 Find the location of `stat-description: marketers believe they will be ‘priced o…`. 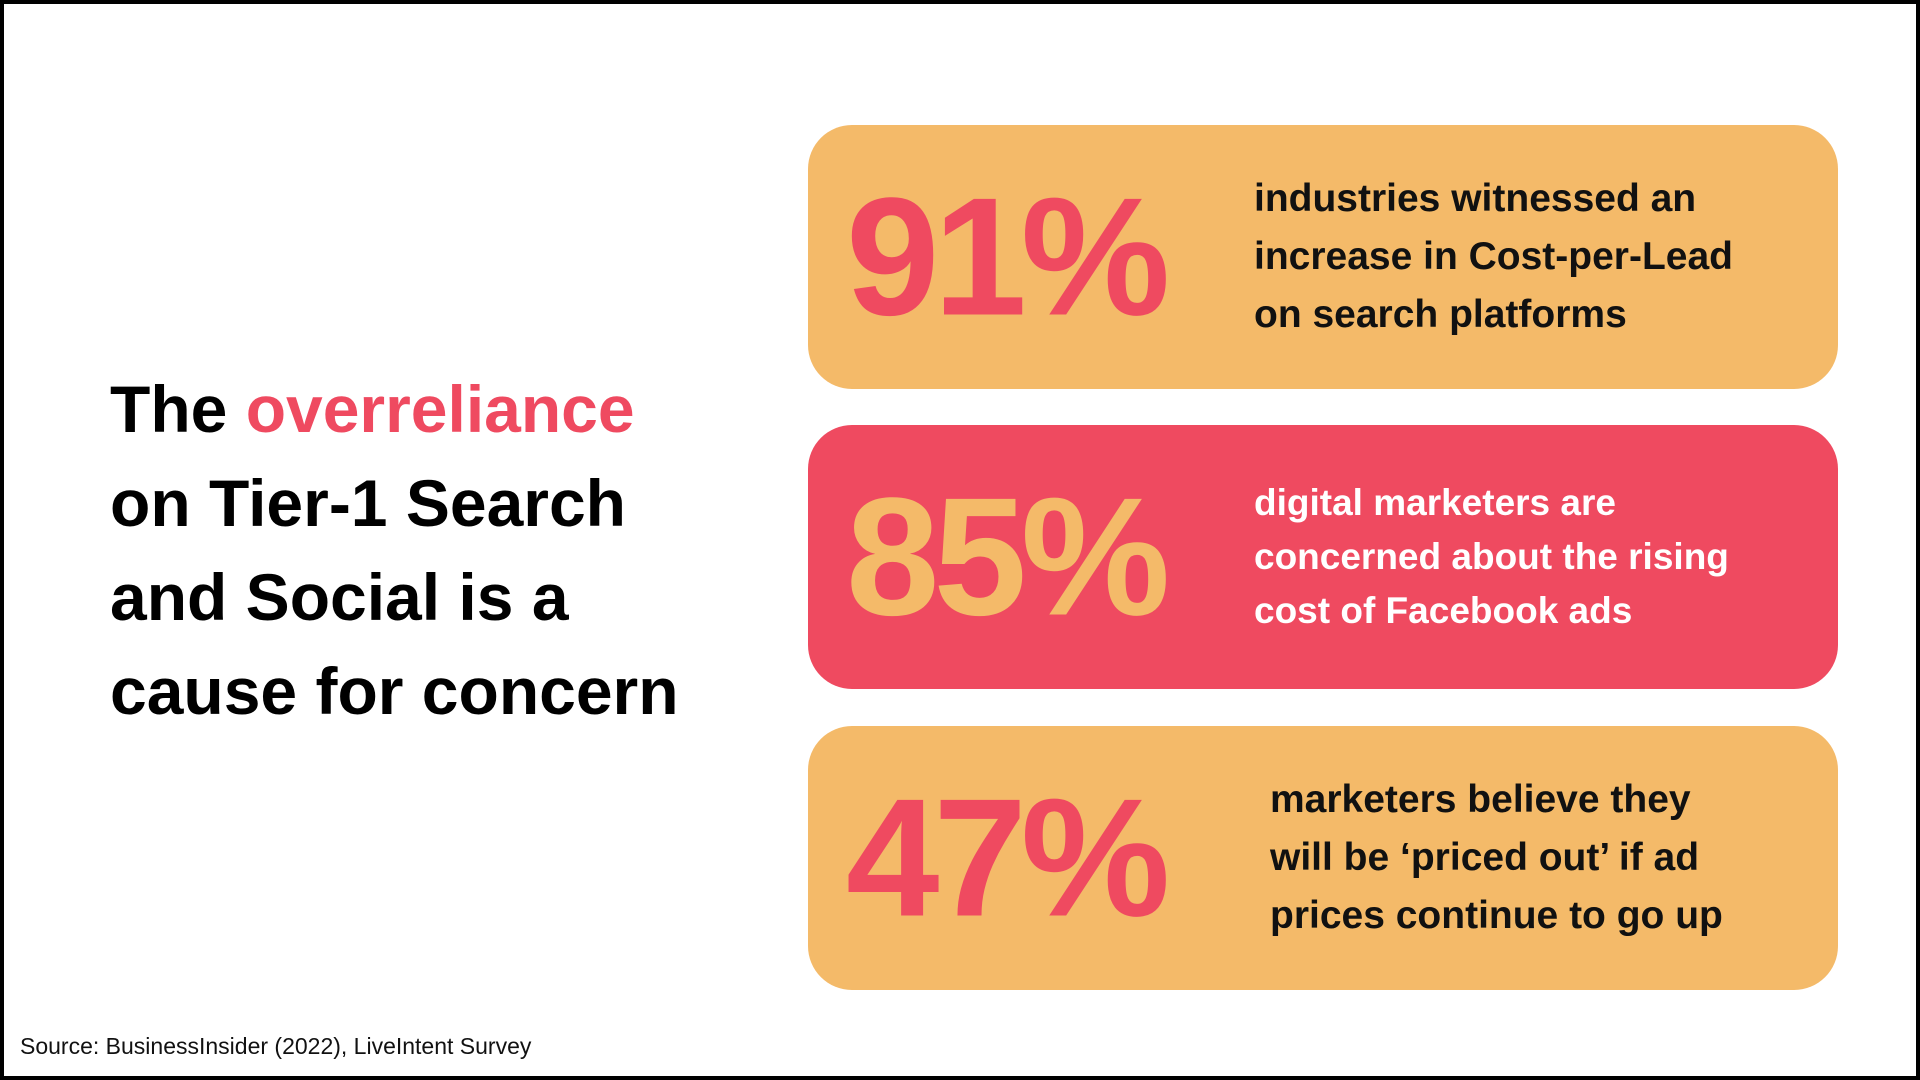

stat-description: marketers believe they will be ‘priced o… is located at coordinates (1496, 858).